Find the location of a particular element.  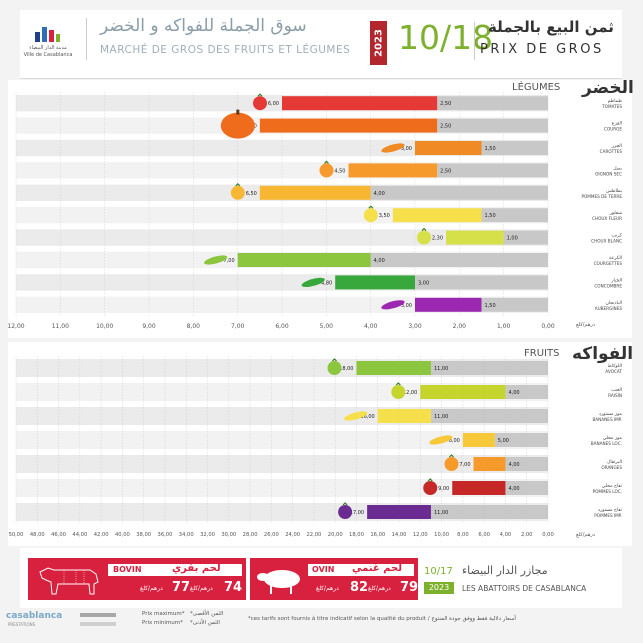

category-label-fr: CHOUX FLEUR is located at coordinates (607, 218).